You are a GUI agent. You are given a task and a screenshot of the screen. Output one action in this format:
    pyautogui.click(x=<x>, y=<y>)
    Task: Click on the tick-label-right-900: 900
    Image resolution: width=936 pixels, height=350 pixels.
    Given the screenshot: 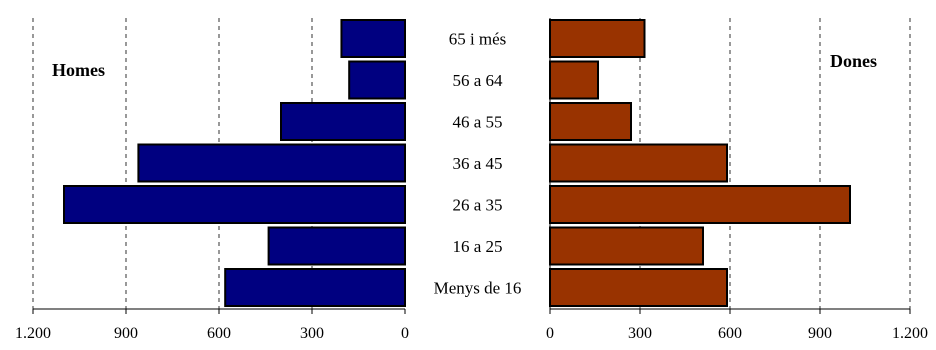 What is the action you would take?
    pyautogui.click(x=820, y=333)
    